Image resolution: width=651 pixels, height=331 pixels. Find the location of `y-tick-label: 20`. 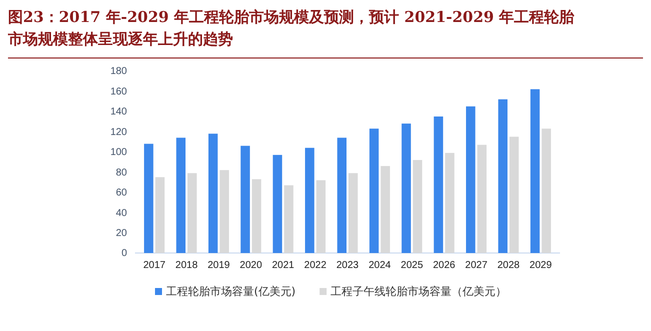

y-tick-label: 20 is located at coordinates (122, 233).